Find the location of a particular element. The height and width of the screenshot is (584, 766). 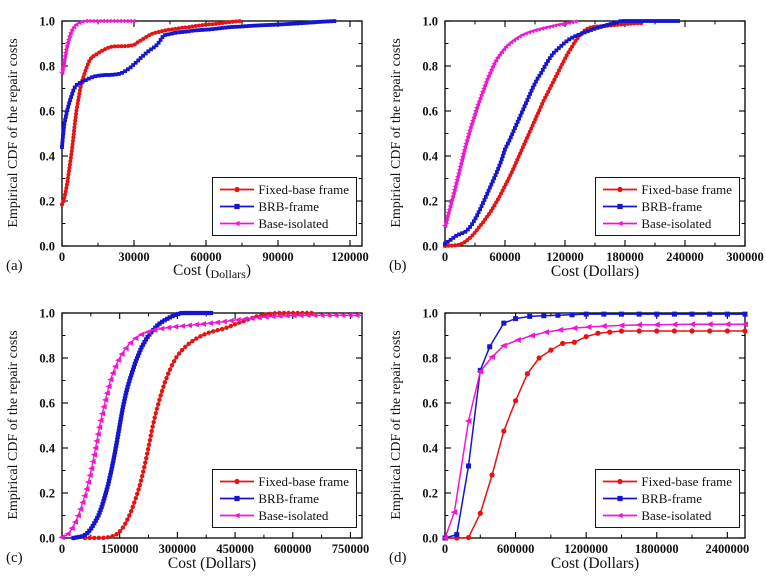

curve-brb-frame is located at coordinates (198, 84).